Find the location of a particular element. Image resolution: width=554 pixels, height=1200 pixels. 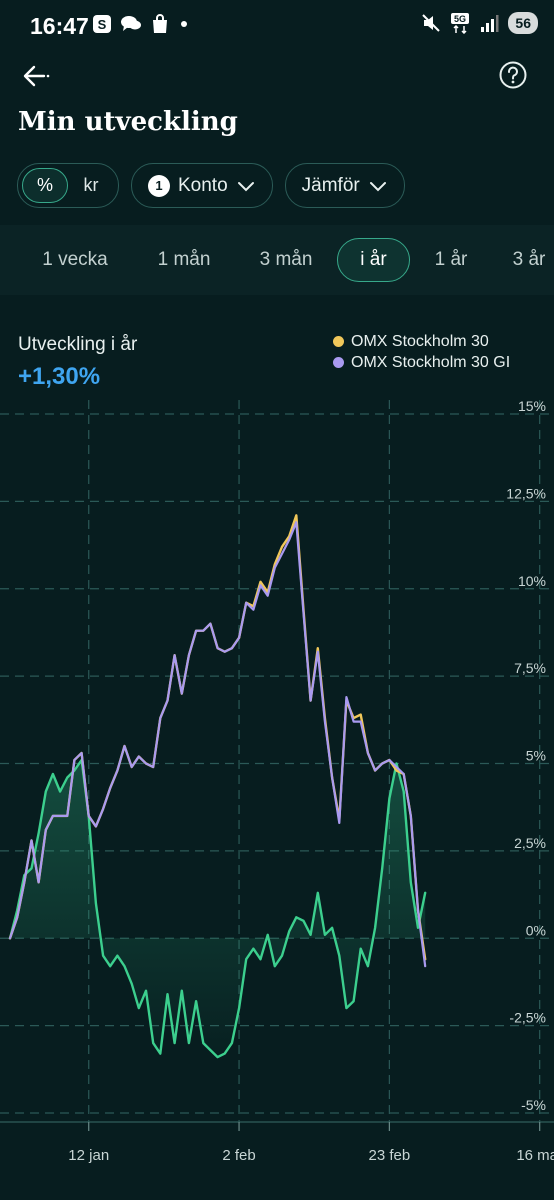

legend-dot-omx30 is located at coordinates (338, 341).